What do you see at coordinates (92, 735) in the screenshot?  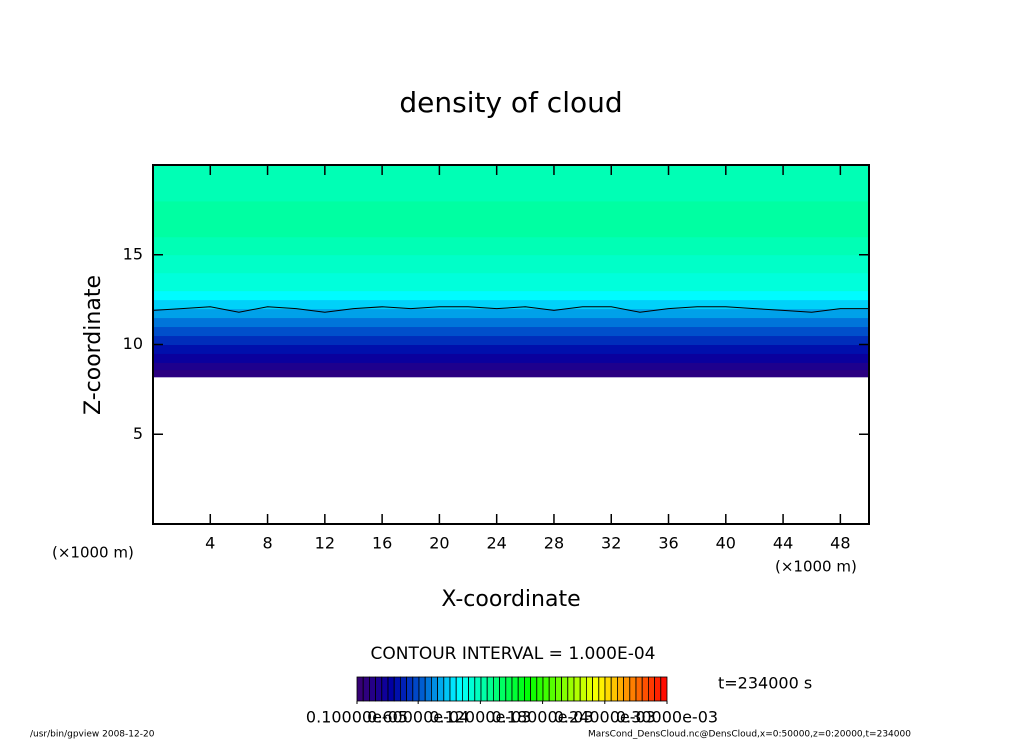 I see `footer-left: /usr/bin/gpview 2008-12-20` at bounding box center [92, 735].